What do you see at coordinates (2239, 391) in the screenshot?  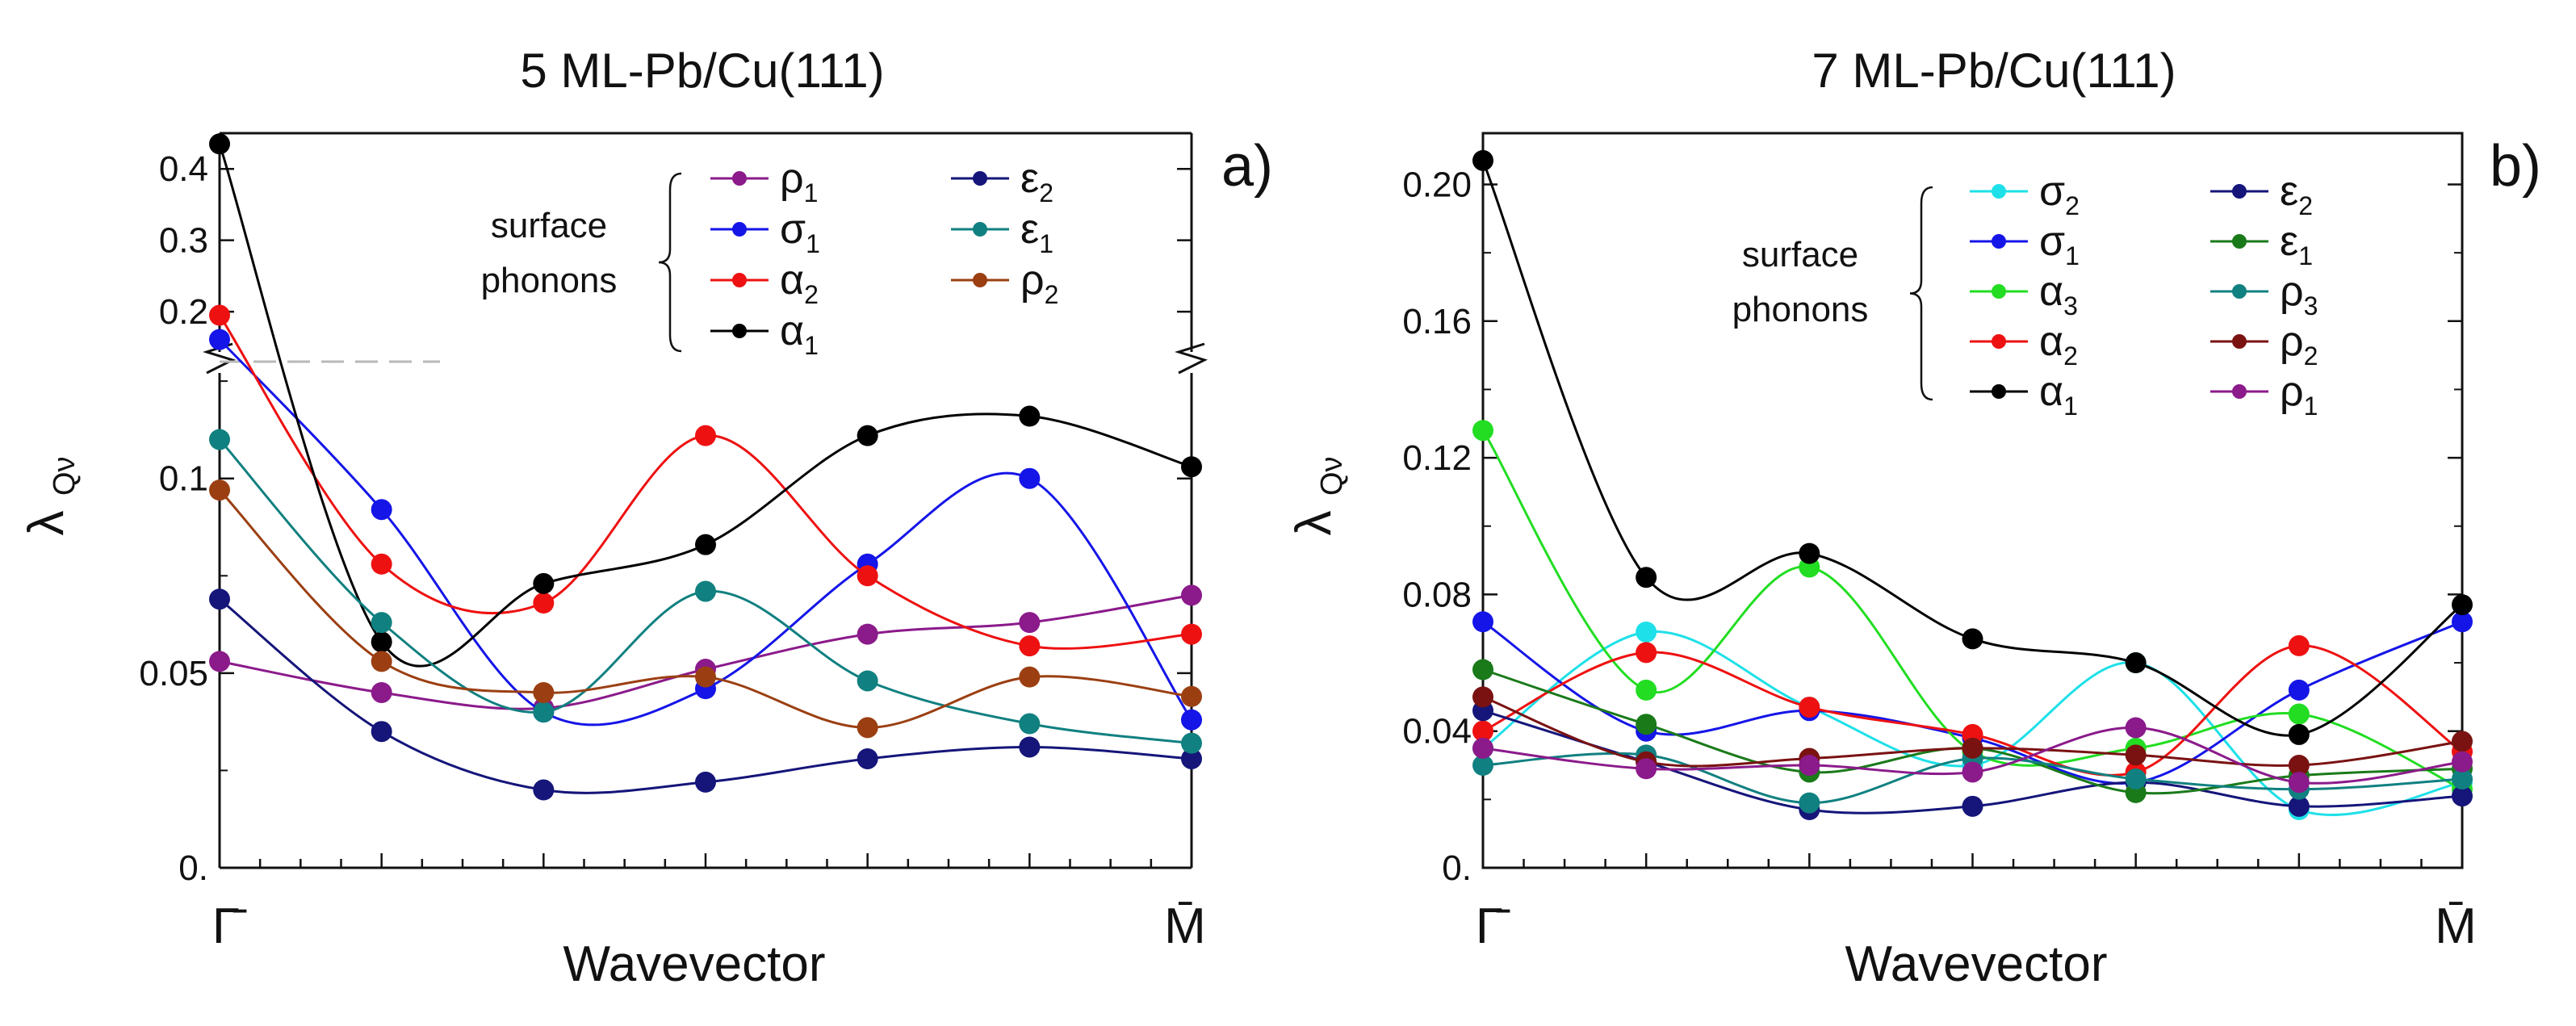 I see `legend-entry-b-9-swatch-marker` at bounding box center [2239, 391].